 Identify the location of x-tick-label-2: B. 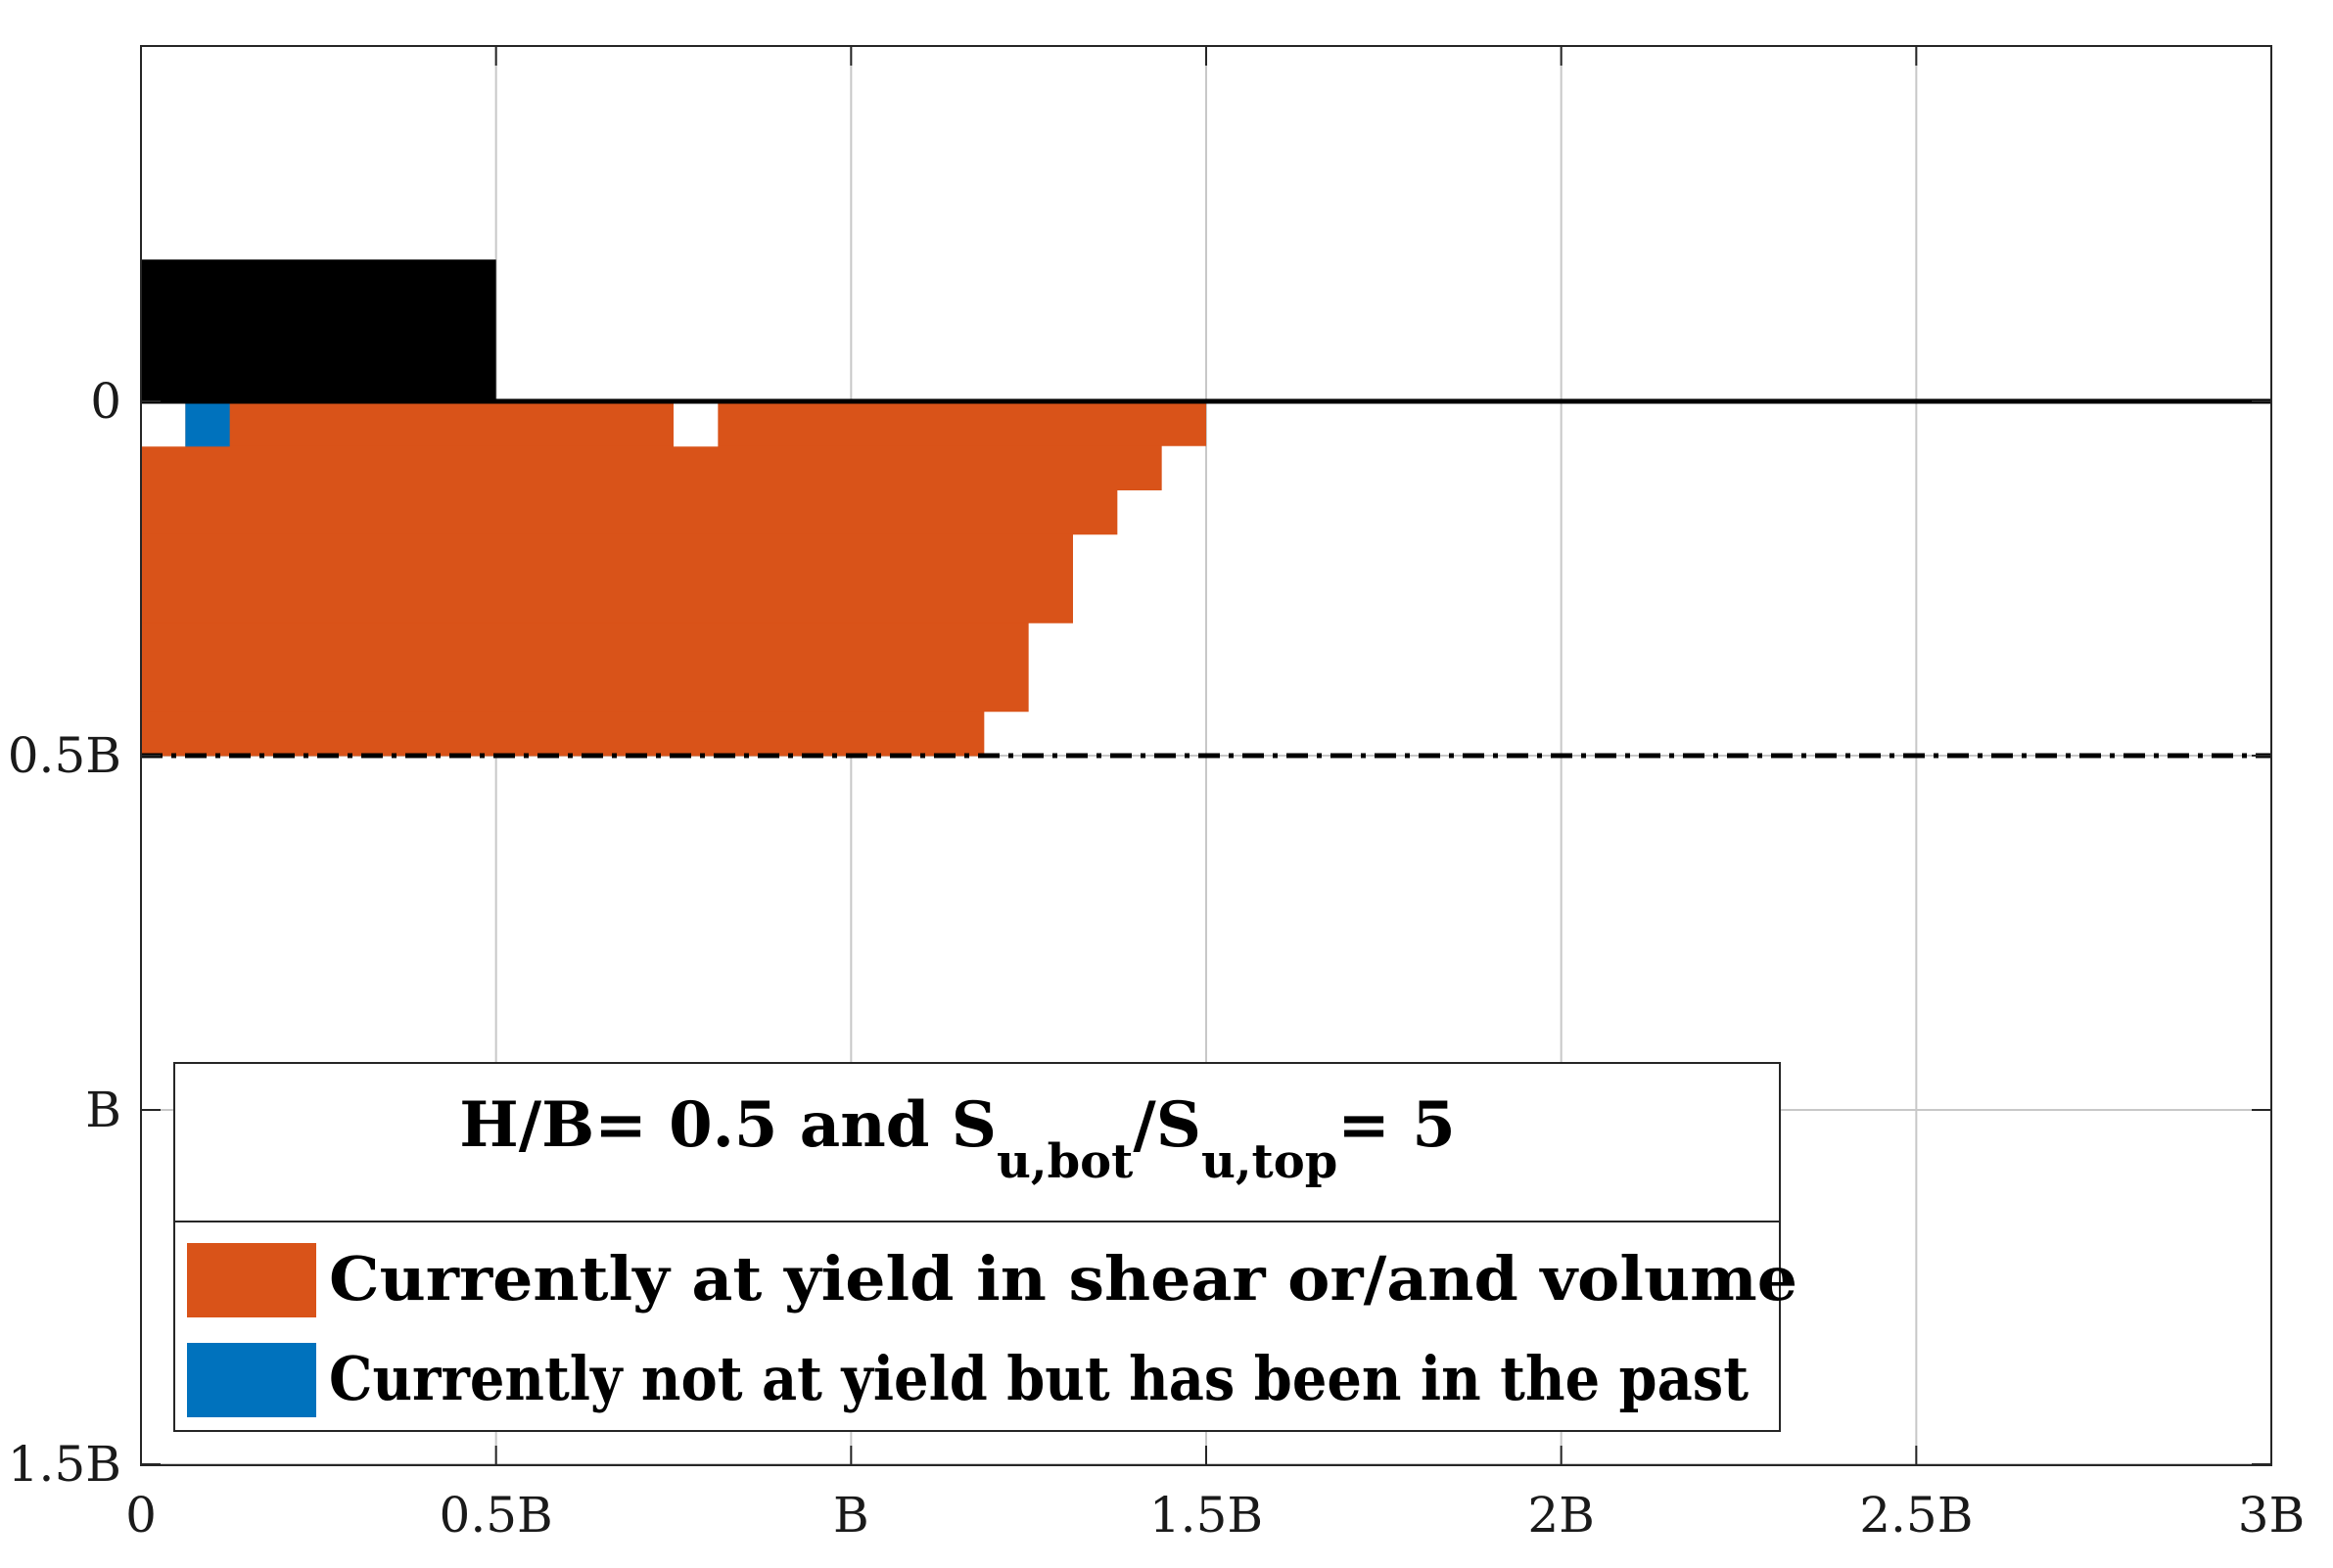
(851, 1515).